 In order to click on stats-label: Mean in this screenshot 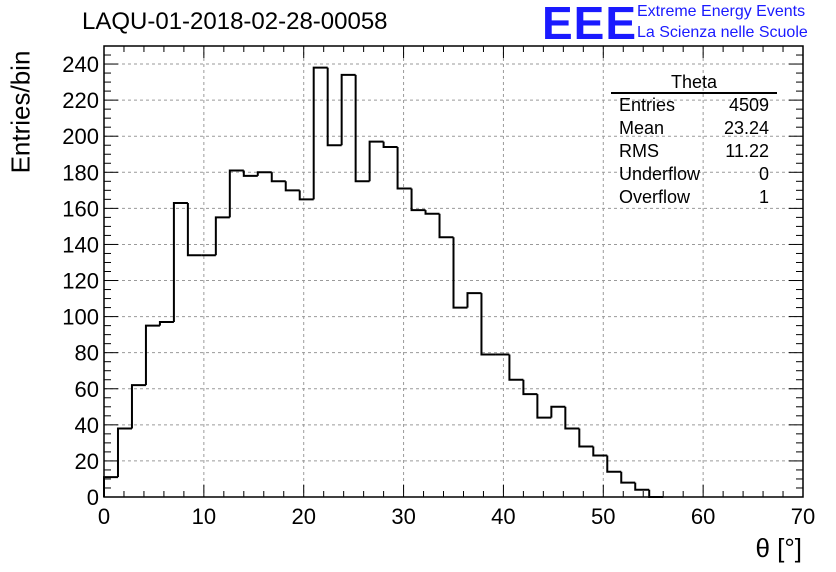, I will do `click(642, 128)`.